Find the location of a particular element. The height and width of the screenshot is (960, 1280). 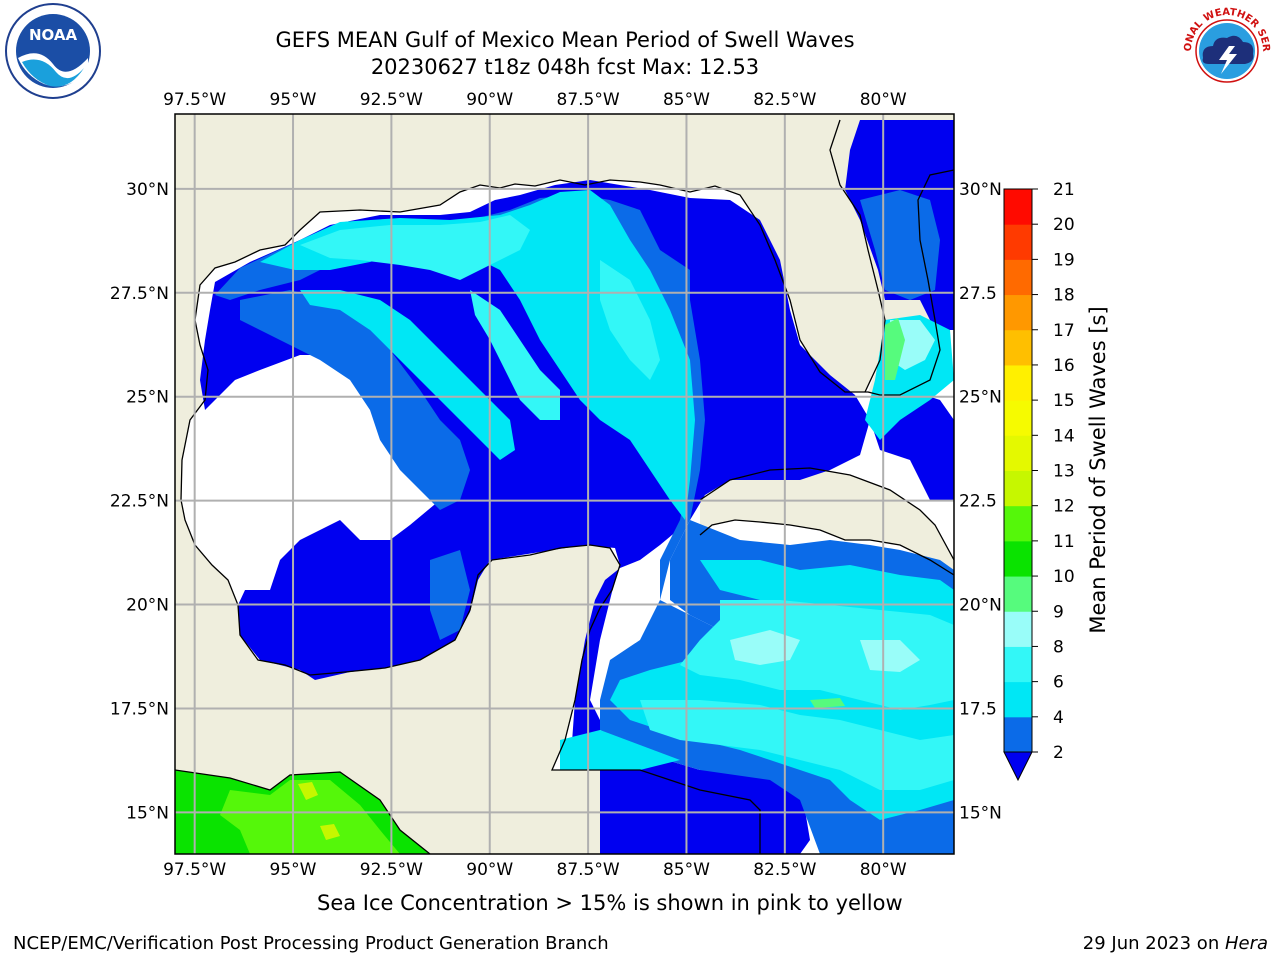

lon-labels-bottom: 97.5°W 95°W 92.5°W 90°W 87.5°W 85°W 82.5°W 80°W is located at coordinates (535, 870).